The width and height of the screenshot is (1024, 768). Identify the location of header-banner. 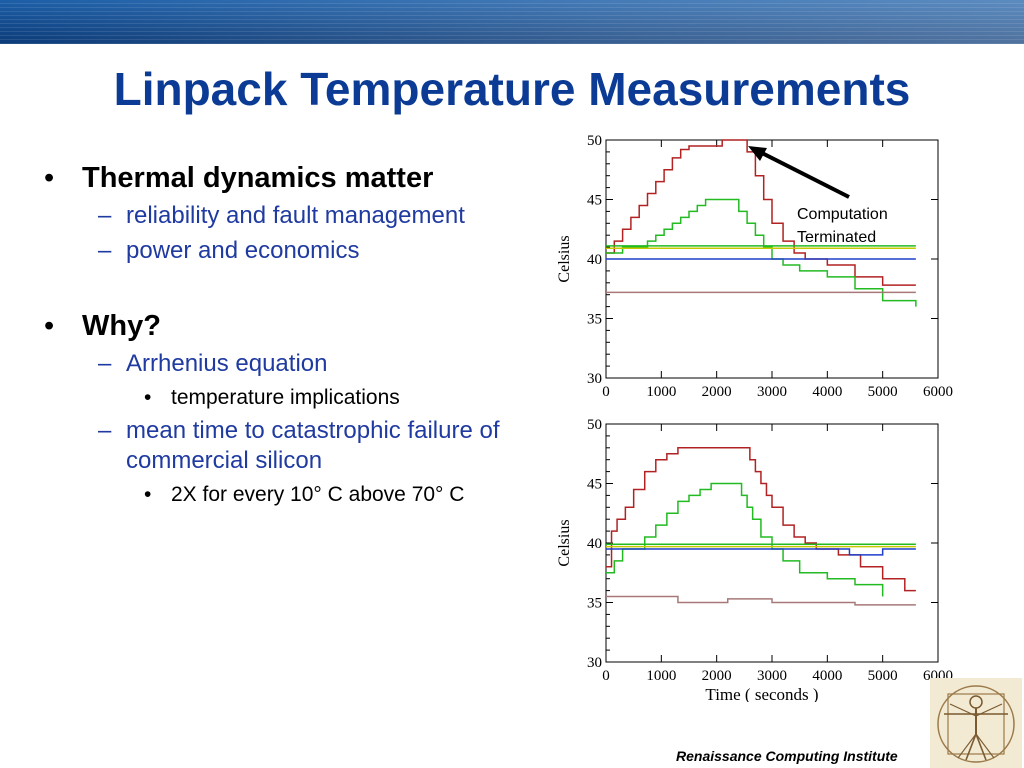
(512, 22).